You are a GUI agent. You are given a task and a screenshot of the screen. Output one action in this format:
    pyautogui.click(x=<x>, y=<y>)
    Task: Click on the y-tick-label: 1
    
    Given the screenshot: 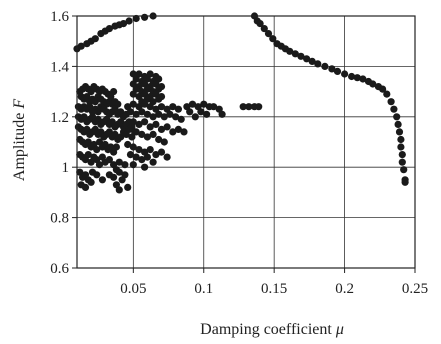 What is the action you would take?
    pyautogui.click(x=66, y=168)
    